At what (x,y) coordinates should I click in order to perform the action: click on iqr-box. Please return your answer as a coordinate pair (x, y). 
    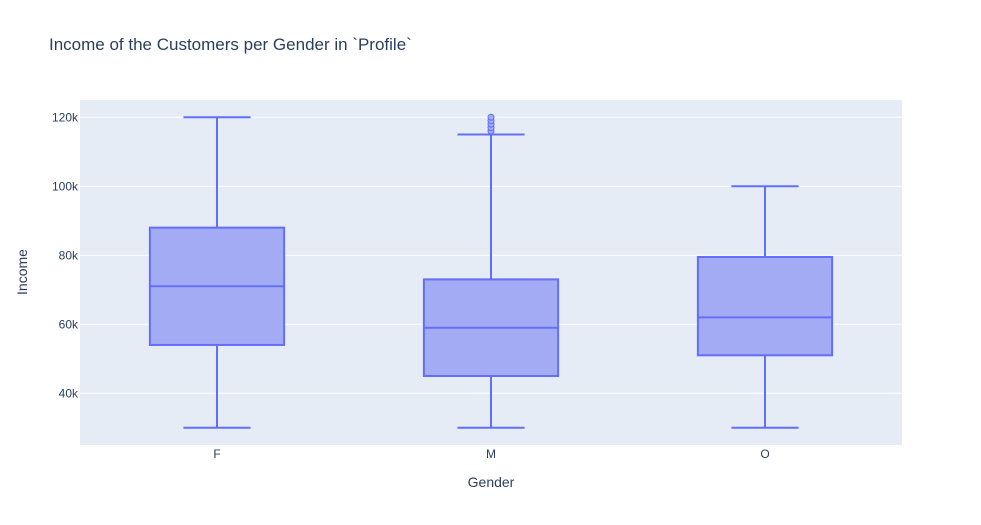
    Looking at the image, I should click on (765, 306).